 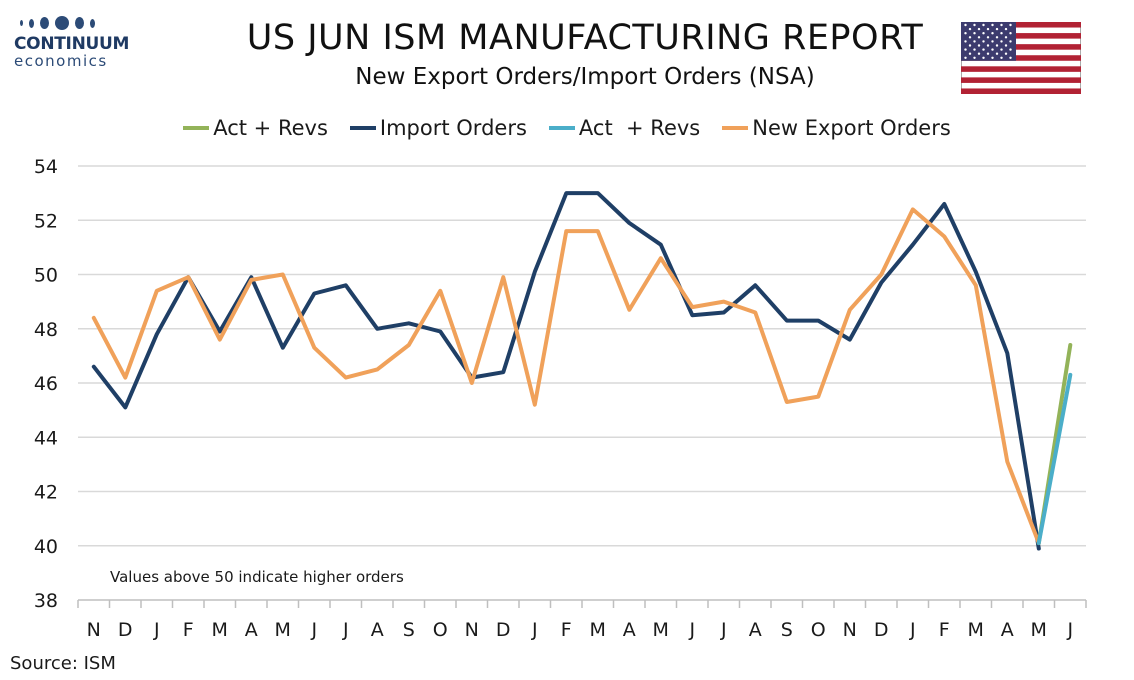 What do you see at coordinates (46, 330) in the screenshot?
I see `y-tick-label: 48` at bounding box center [46, 330].